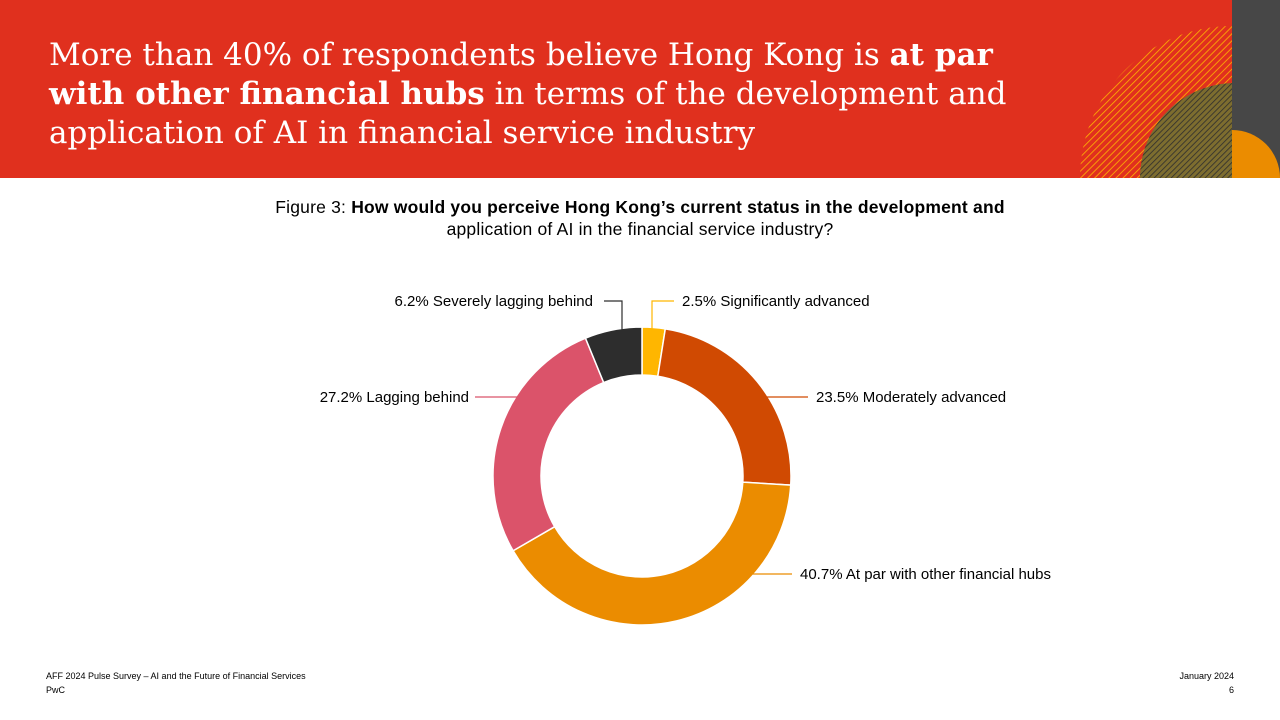 The width and height of the screenshot is (1280, 720). I want to click on title-emphasis: at par with other financial hubs, so click(521, 74).